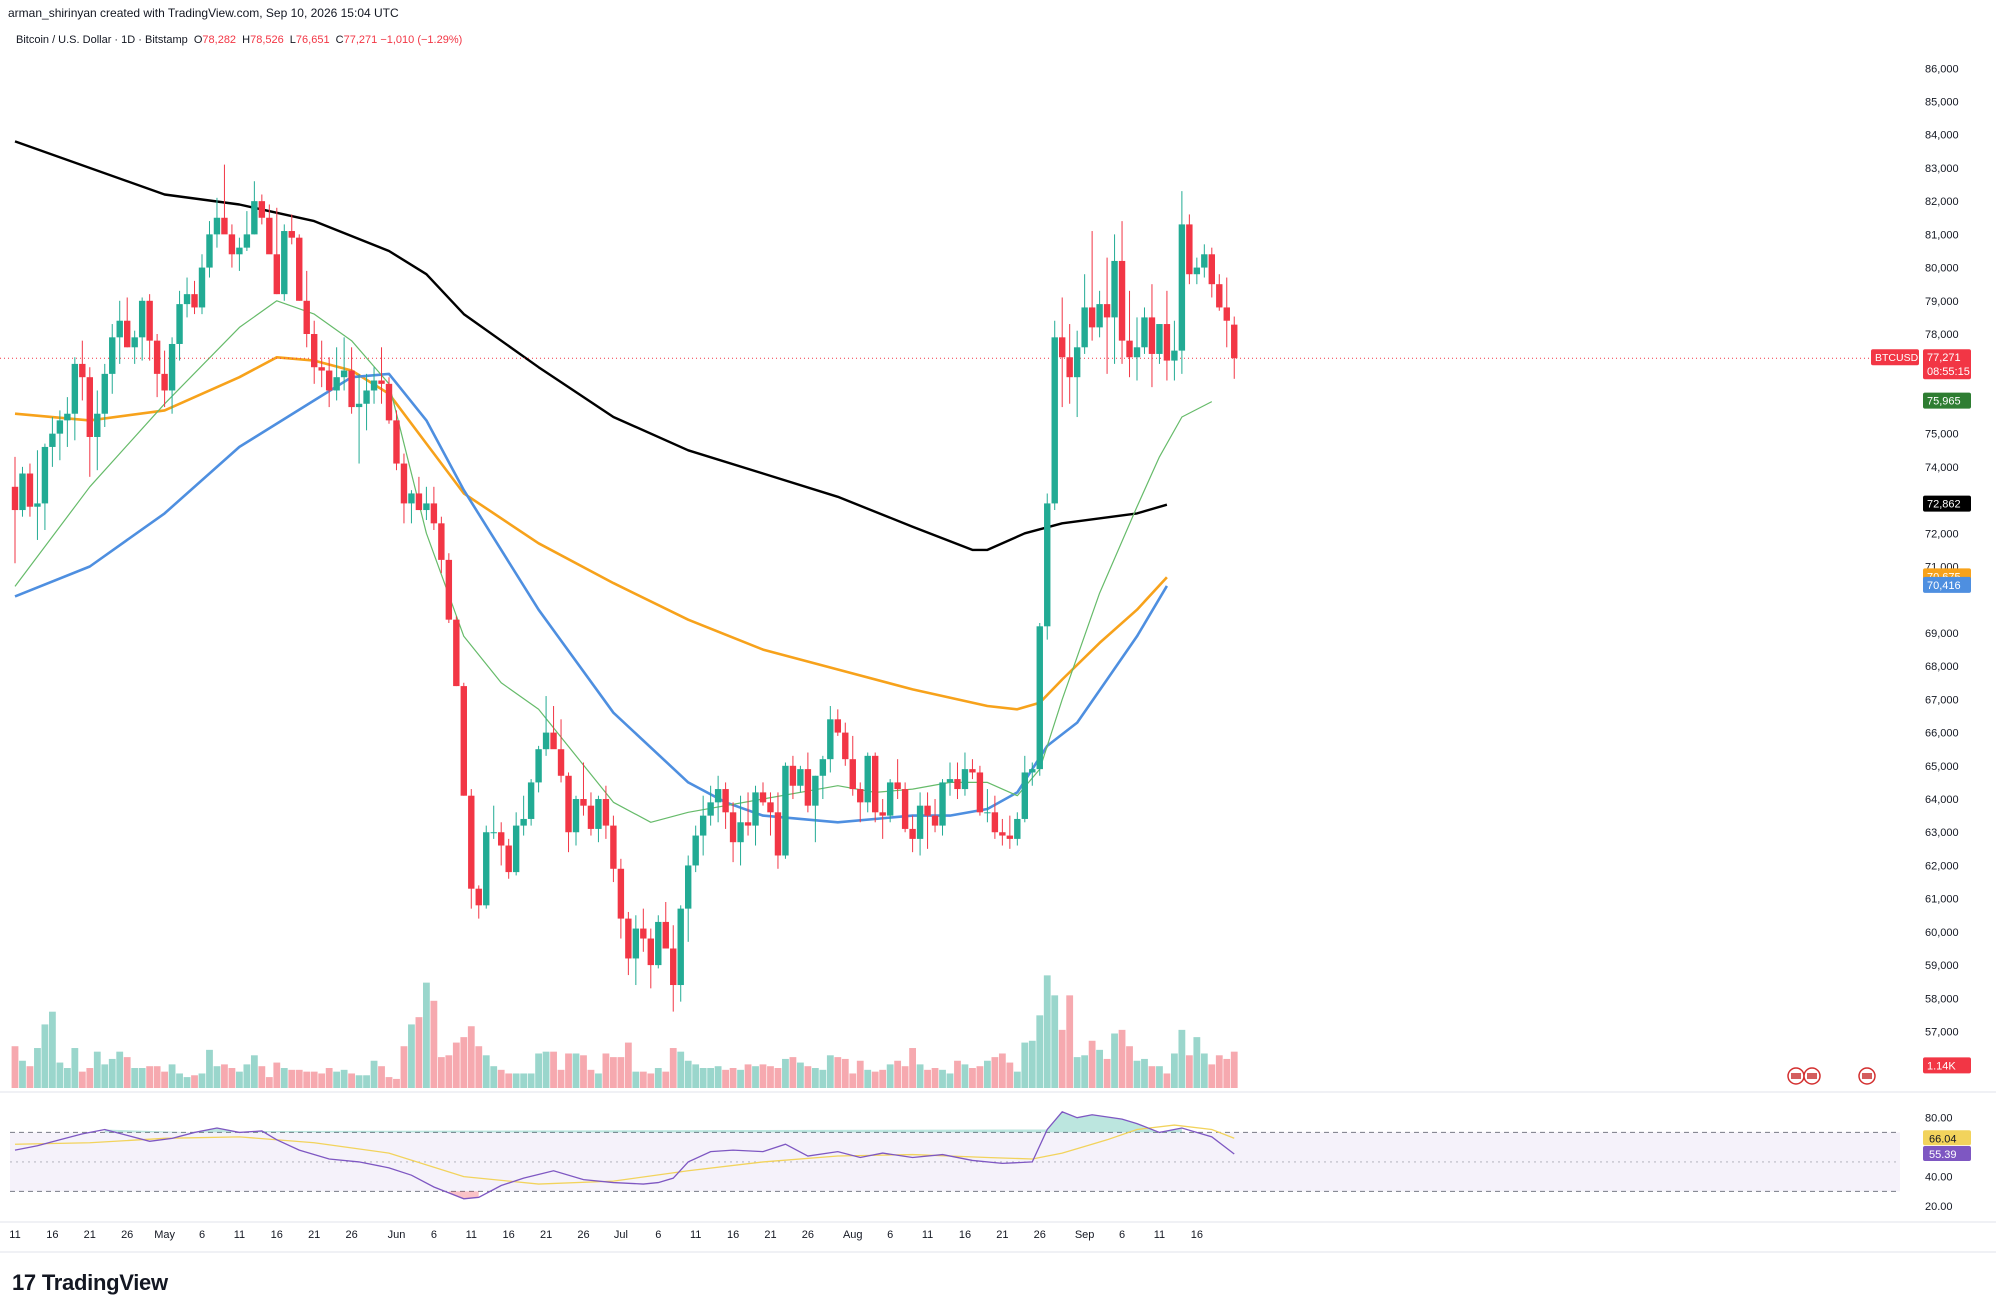  Describe the element at coordinates (1942, 468) in the screenshot. I see `price-axis-tick-label: 74,000` at that location.